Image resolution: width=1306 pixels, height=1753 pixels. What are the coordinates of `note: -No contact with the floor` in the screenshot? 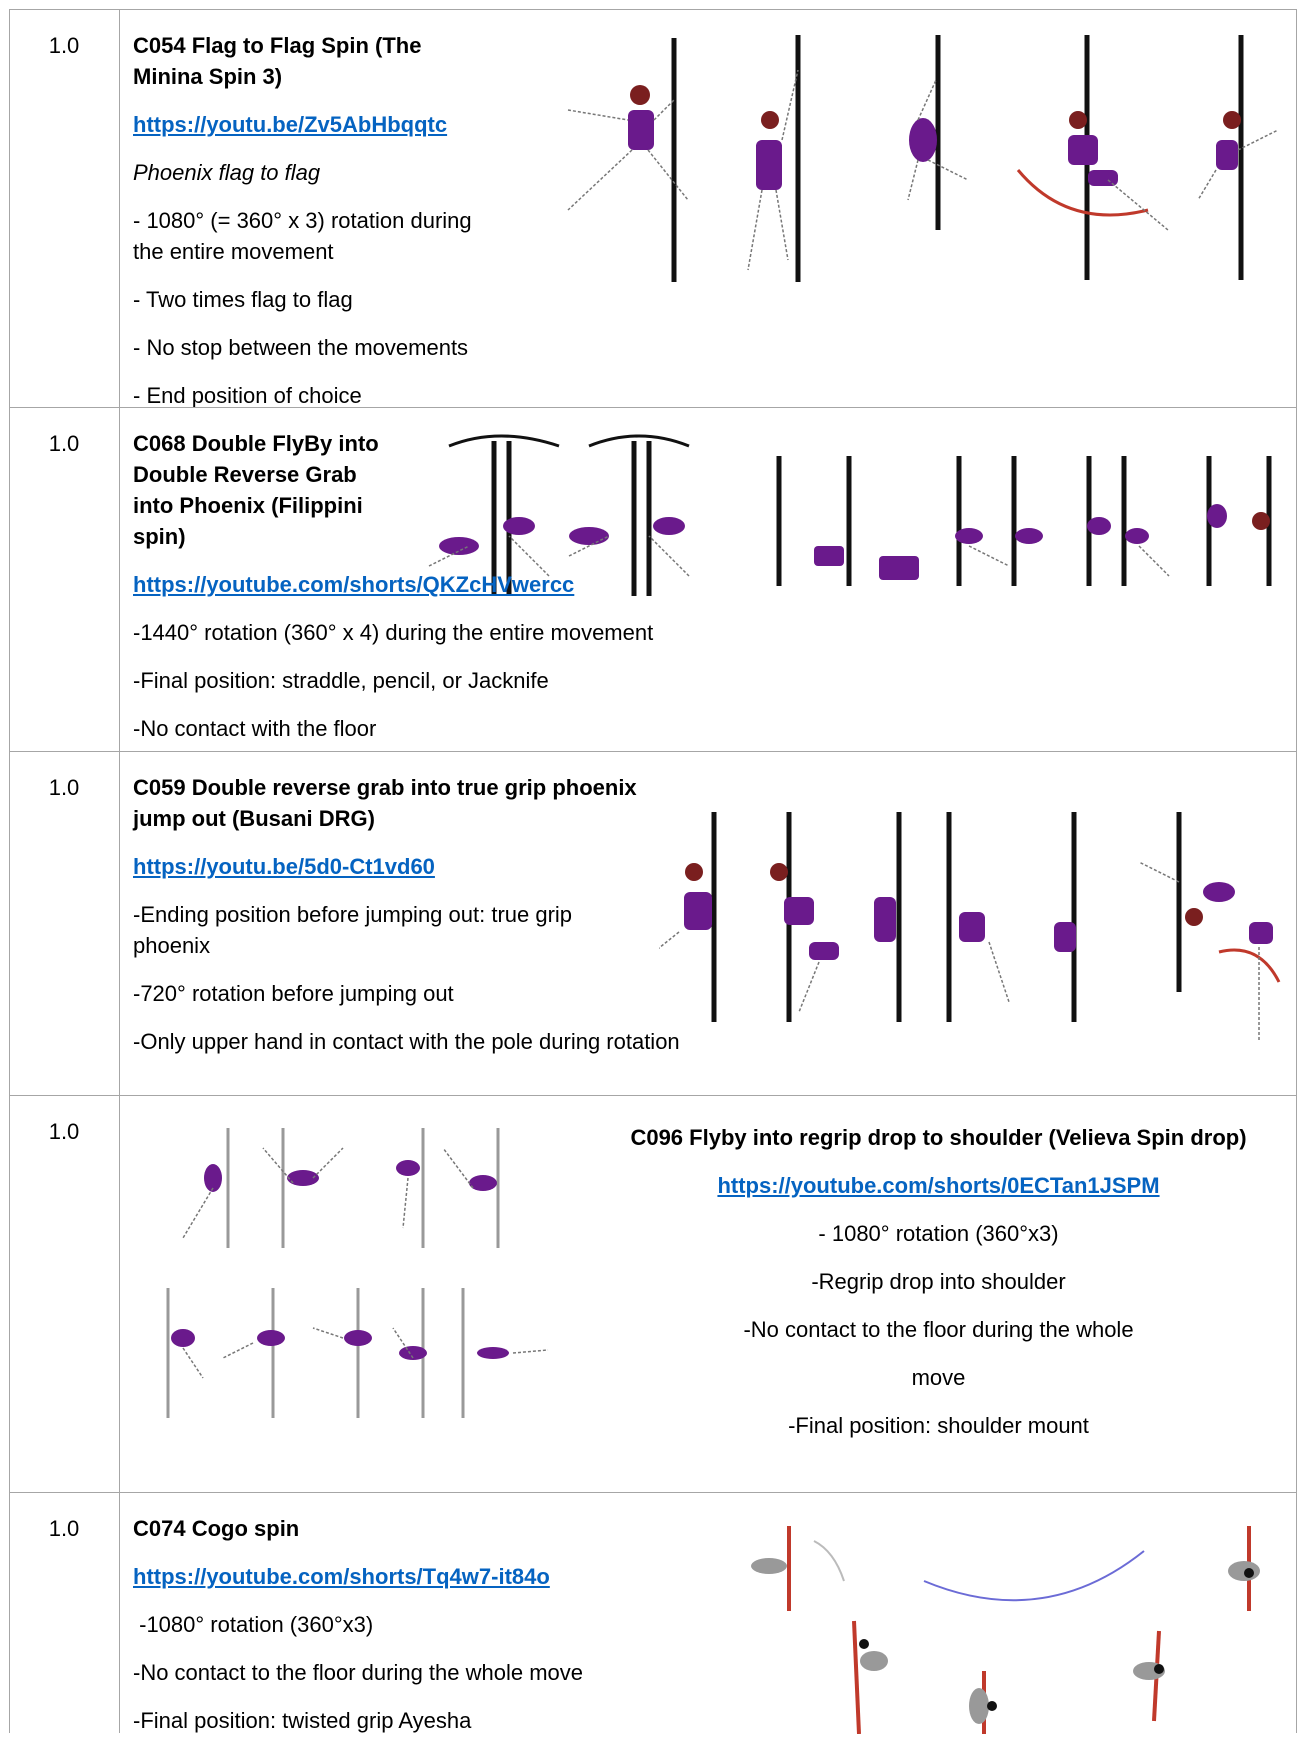 It's located at (255, 728).